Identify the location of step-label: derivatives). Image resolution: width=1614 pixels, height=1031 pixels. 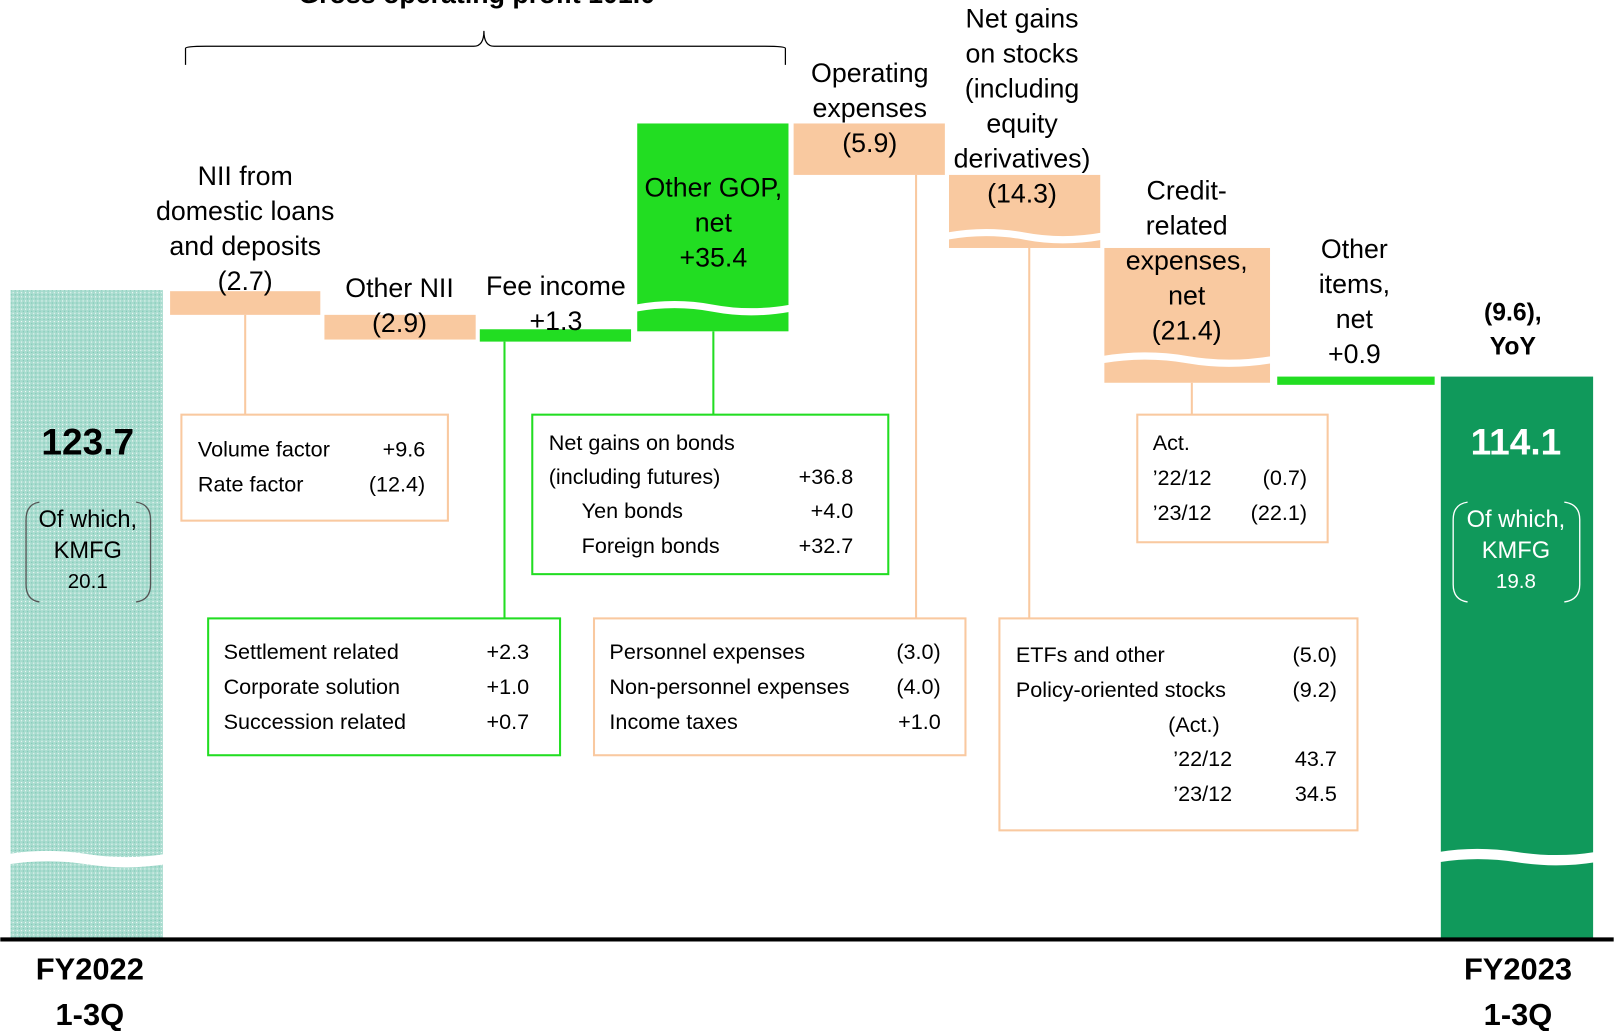
(1022, 159).